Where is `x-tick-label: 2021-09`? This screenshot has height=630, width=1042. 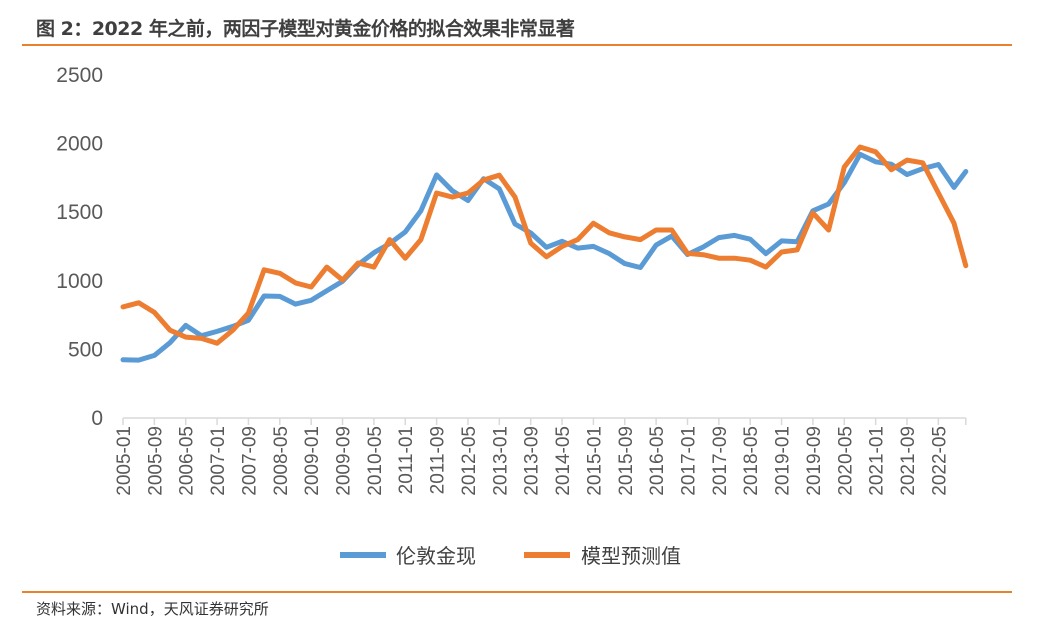 x-tick-label: 2021-09 is located at coordinates (908, 461).